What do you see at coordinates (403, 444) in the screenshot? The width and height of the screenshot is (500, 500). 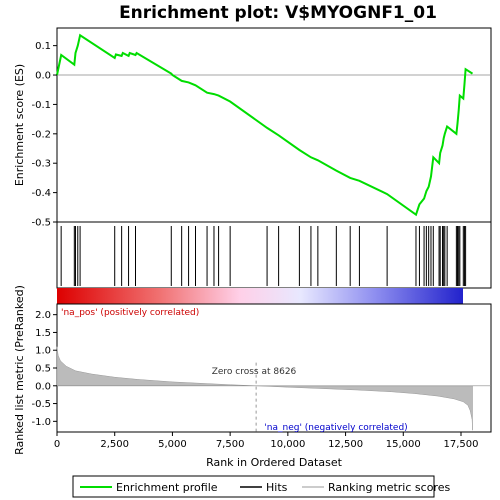 I see `x-tick-label: 15,000` at bounding box center [403, 444].